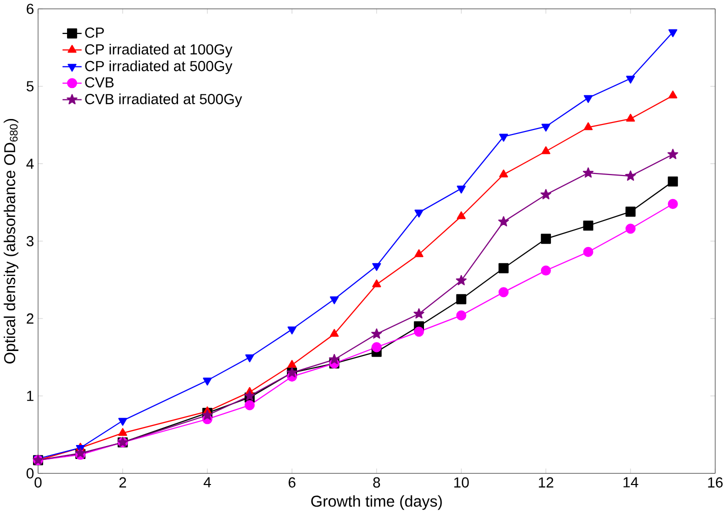 Image resolution: width=727 pixels, height=514 pixels. Describe the element at coordinates (11, 241) in the screenshot. I see `y-axis-title: Optical density (absorbance OD$_{680}$)` at that location.